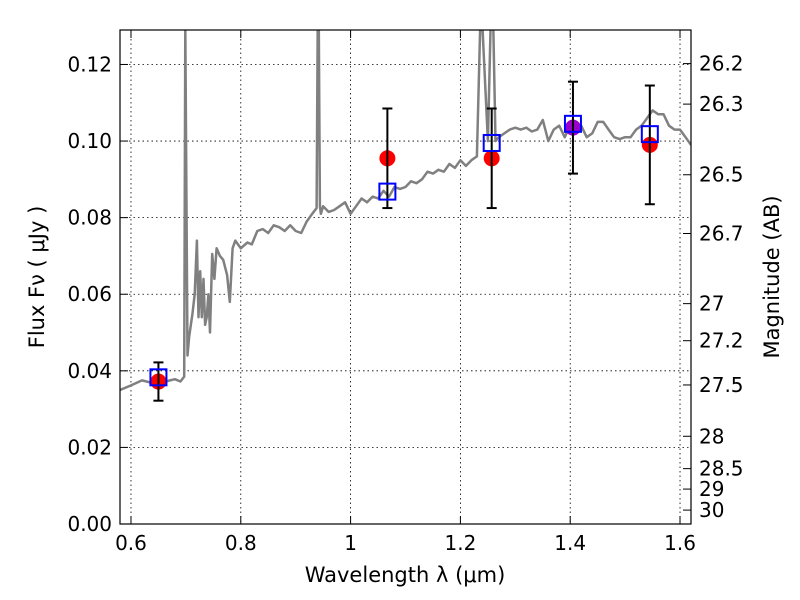 Image resolution: width=800 pixels, height=600 pixels. I want to click on mag-tick-label: 28, so click(711, 436).